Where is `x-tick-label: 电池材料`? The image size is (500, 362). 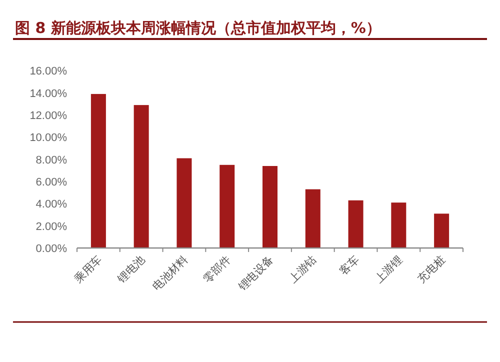
x-tick-label: 电池材料 is located at coordinates (170, 273).